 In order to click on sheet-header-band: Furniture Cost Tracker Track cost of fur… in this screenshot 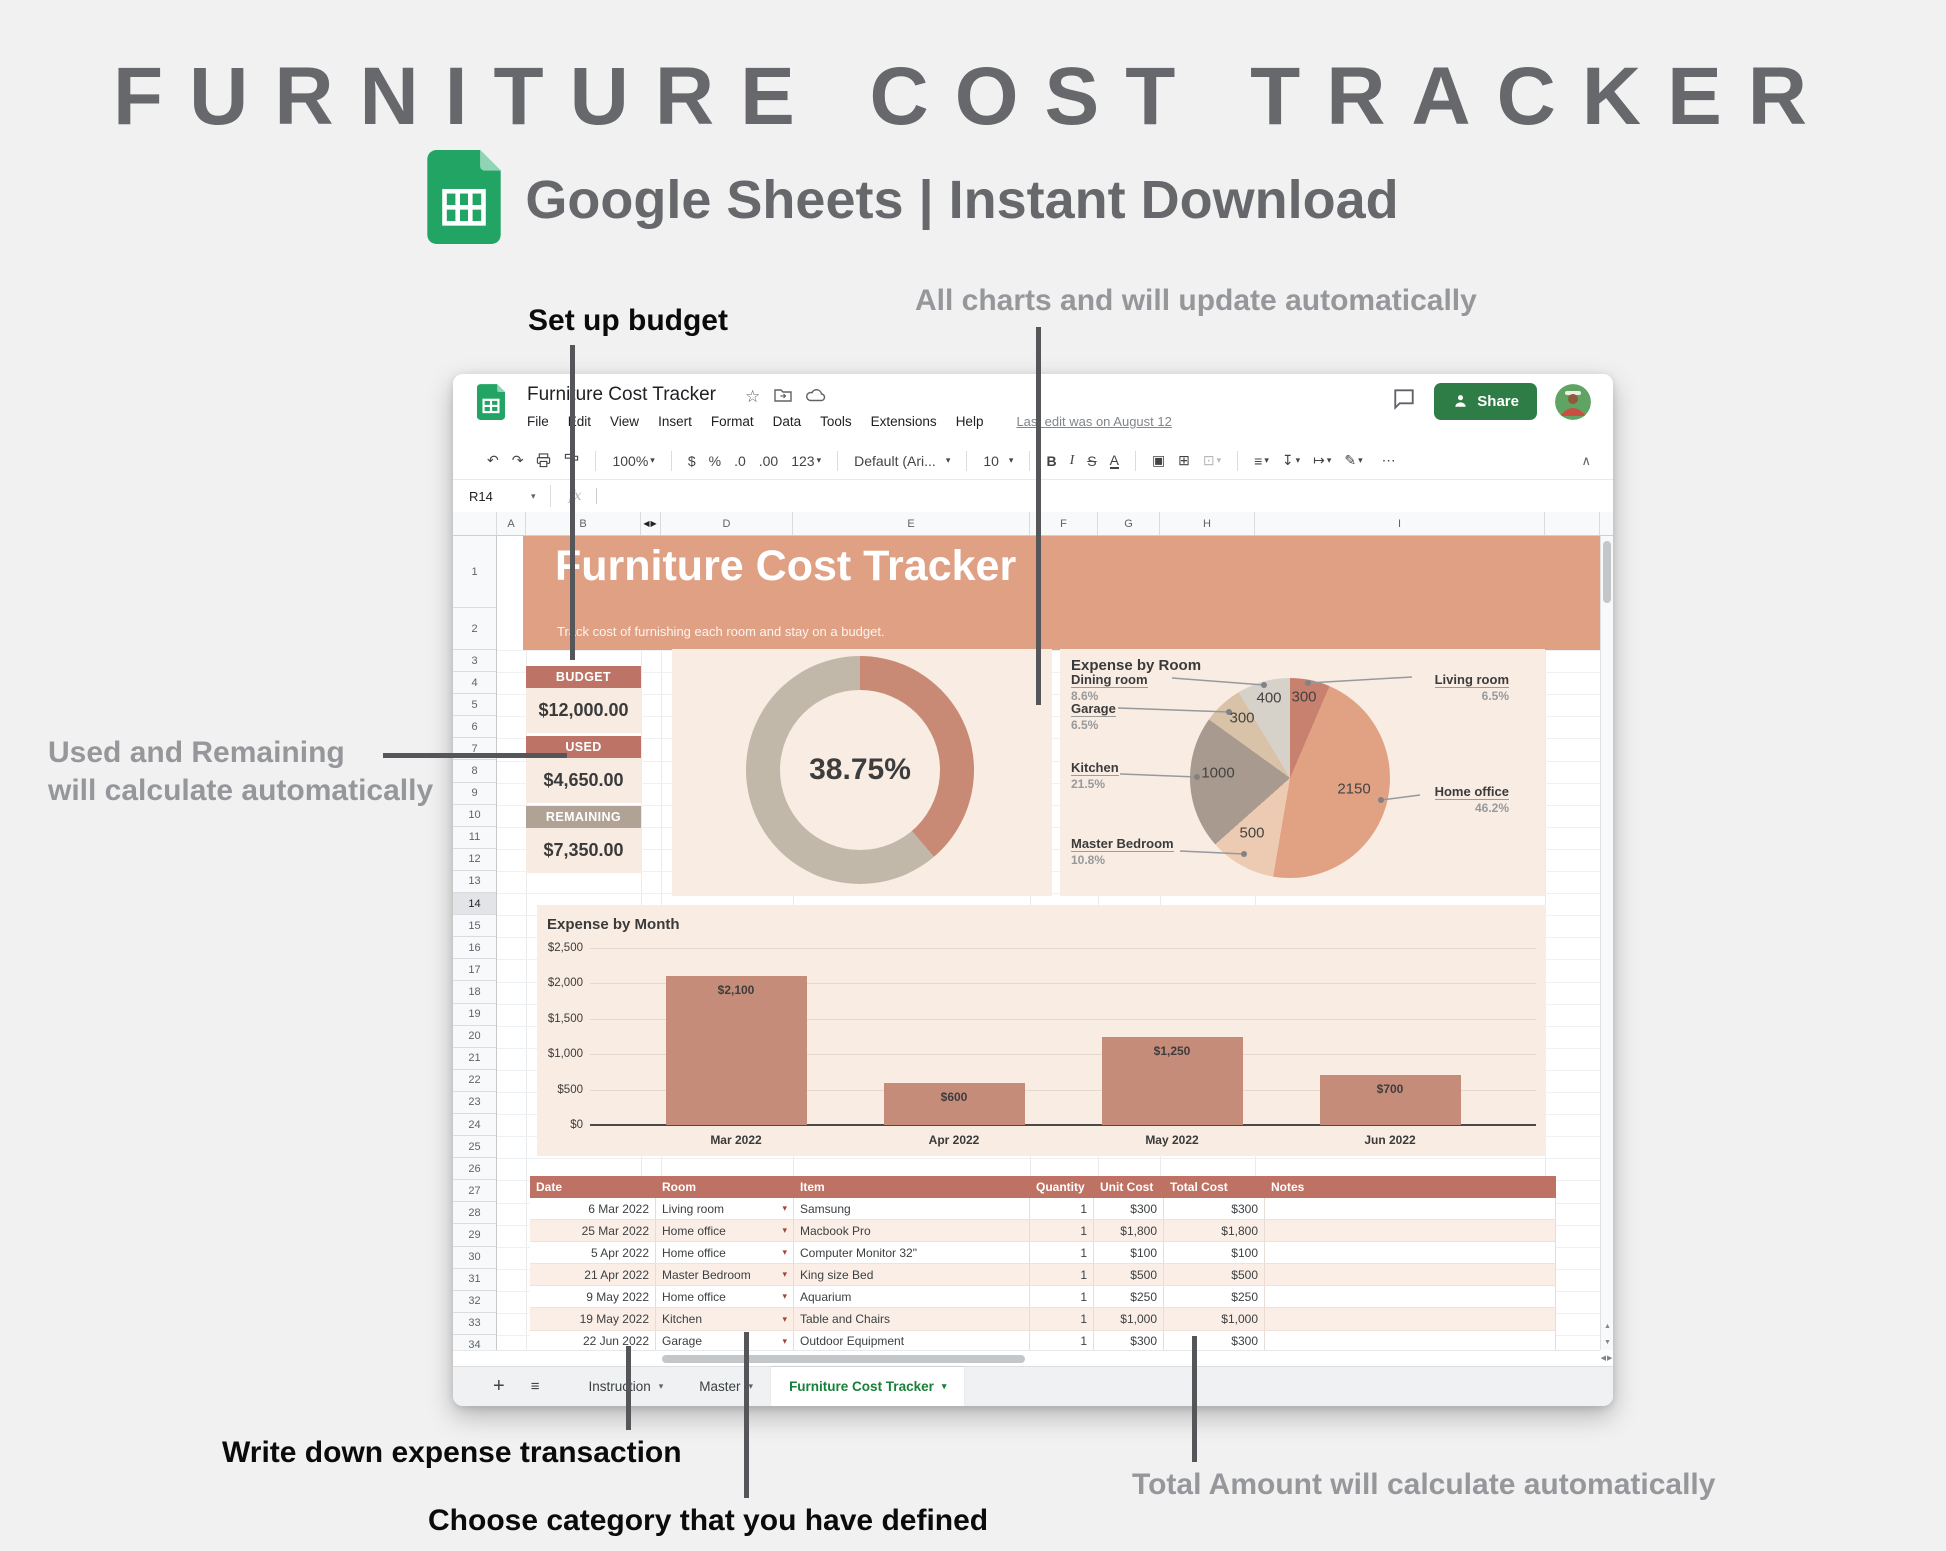, I will do `click(1061, 593)`.